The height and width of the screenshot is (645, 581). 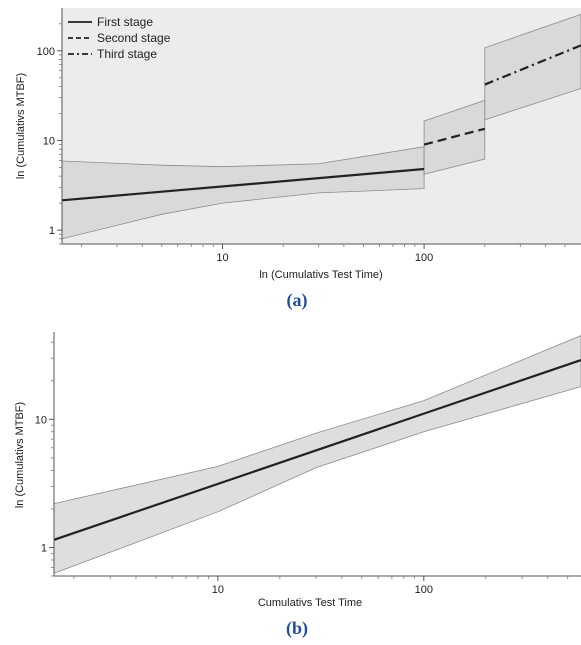 I want to click on y-tick-label: 100, so click(x=46, y=52).